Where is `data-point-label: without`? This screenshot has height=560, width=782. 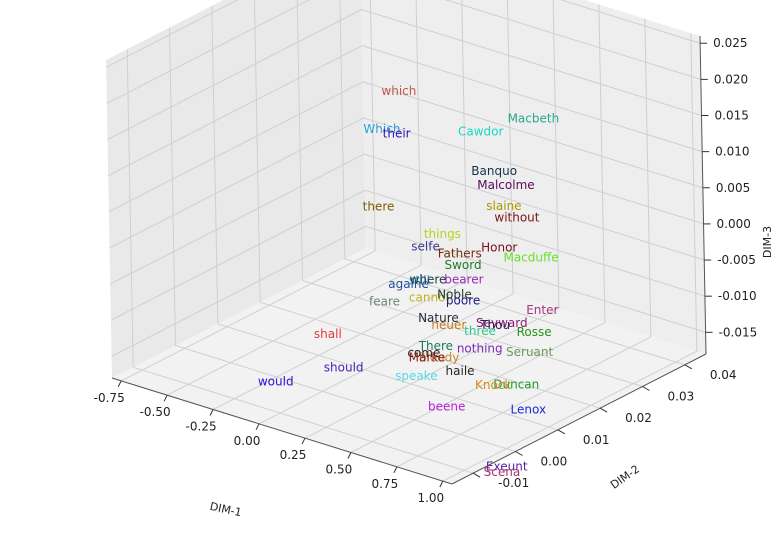
data-point-label: without is located at coordinates (516, 217).